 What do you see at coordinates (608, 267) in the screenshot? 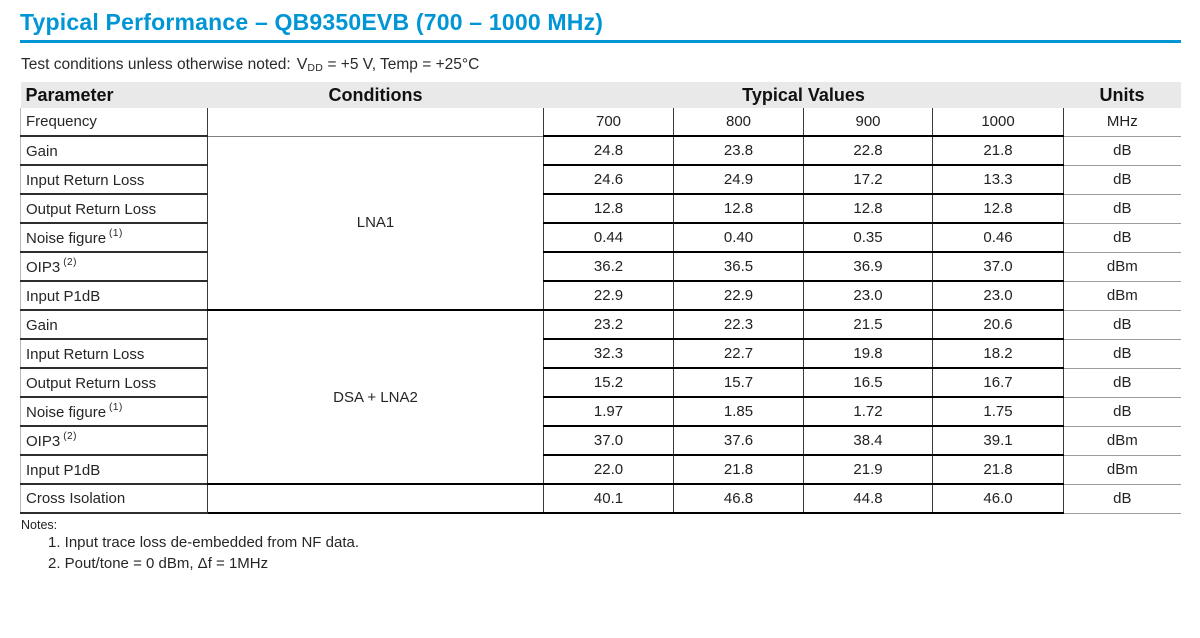
I see `value-cell: 36.2` at bounding box center [608, 267].